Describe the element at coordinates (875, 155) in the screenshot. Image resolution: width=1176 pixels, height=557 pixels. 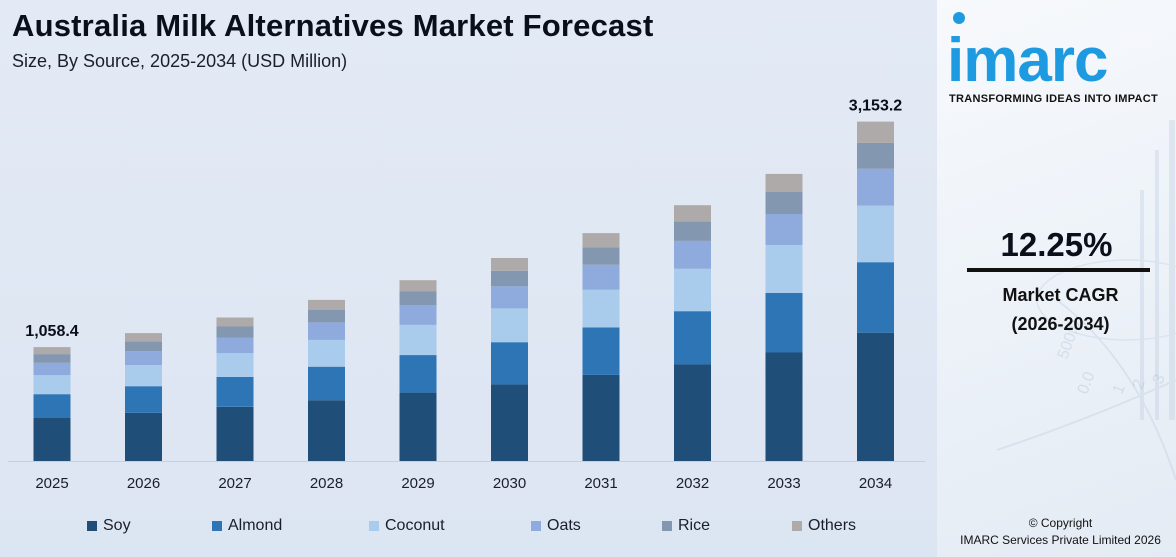
I see `bar-segment-rice-2034` at that location.